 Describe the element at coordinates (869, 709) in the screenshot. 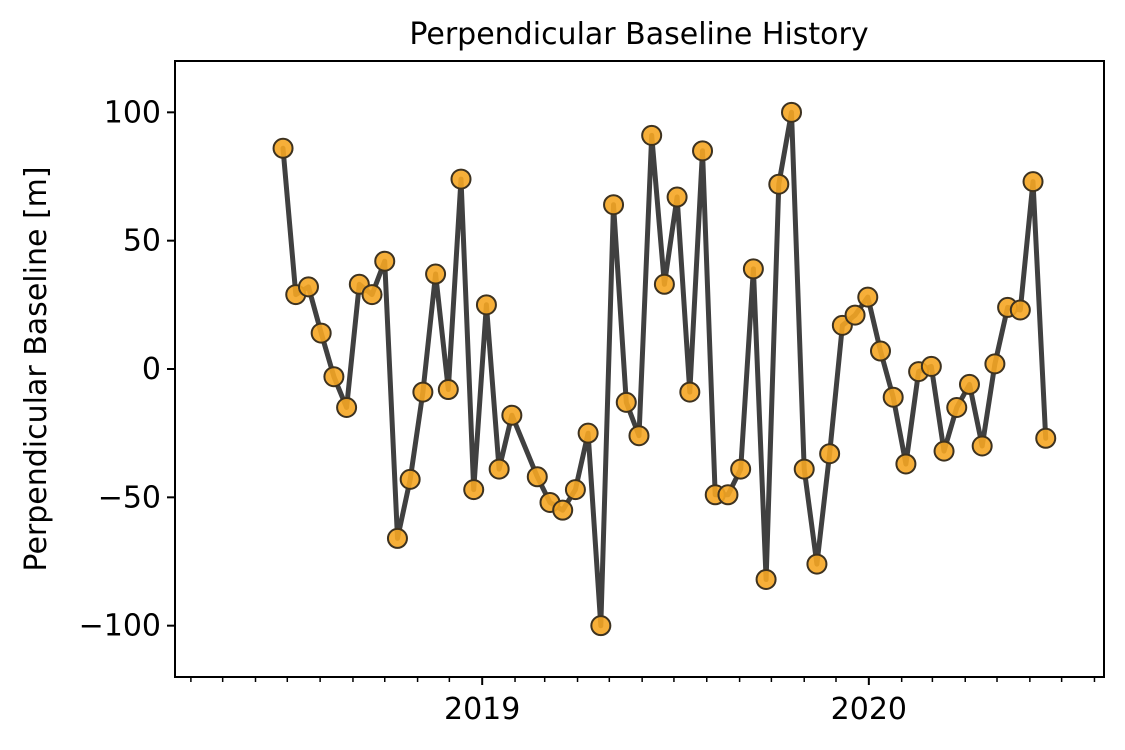

I see `x-tick-label: 2020` at that location.